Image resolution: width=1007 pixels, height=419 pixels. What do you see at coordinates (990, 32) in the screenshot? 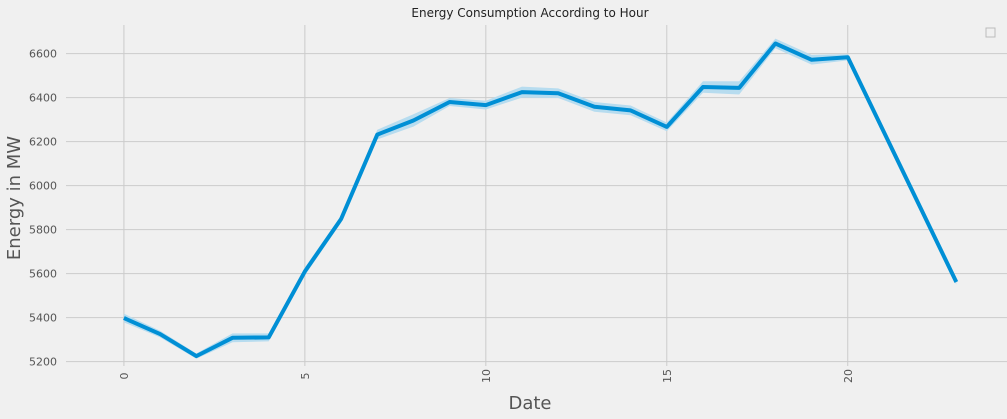
I see `empty-legend-box` at bounding box center [990, 32].